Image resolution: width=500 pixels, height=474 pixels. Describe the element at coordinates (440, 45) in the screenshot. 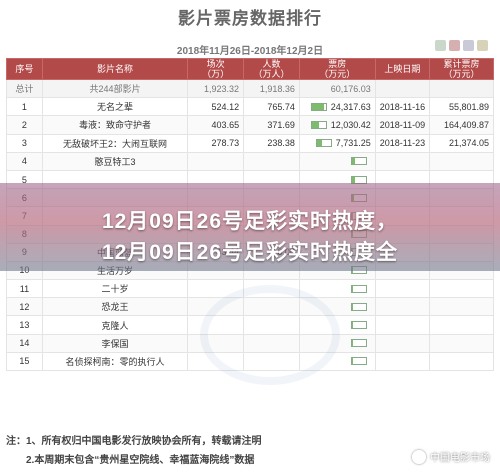

I see `table-view-icon` at that location.